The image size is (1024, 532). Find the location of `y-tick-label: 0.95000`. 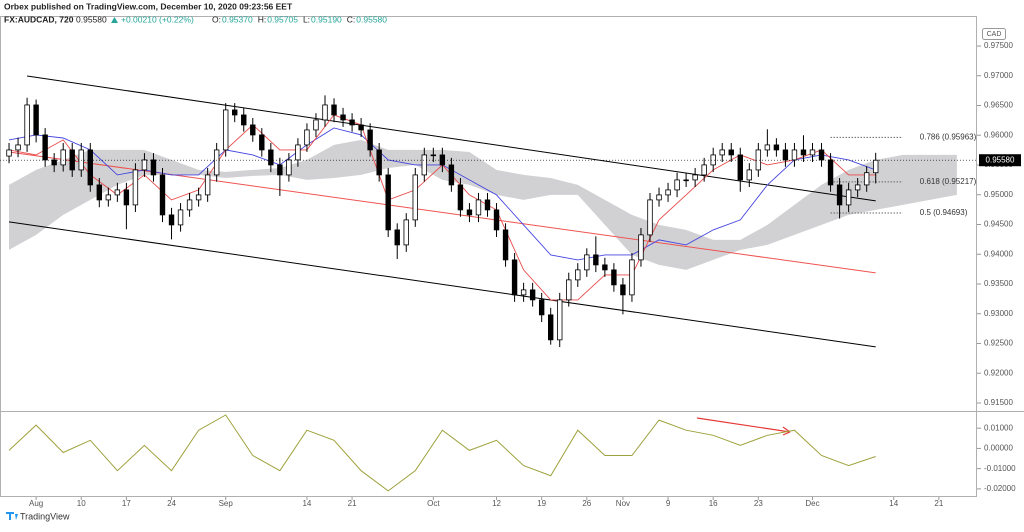

y-tick-label: 0.95000 is located at coordinates (998, 194).